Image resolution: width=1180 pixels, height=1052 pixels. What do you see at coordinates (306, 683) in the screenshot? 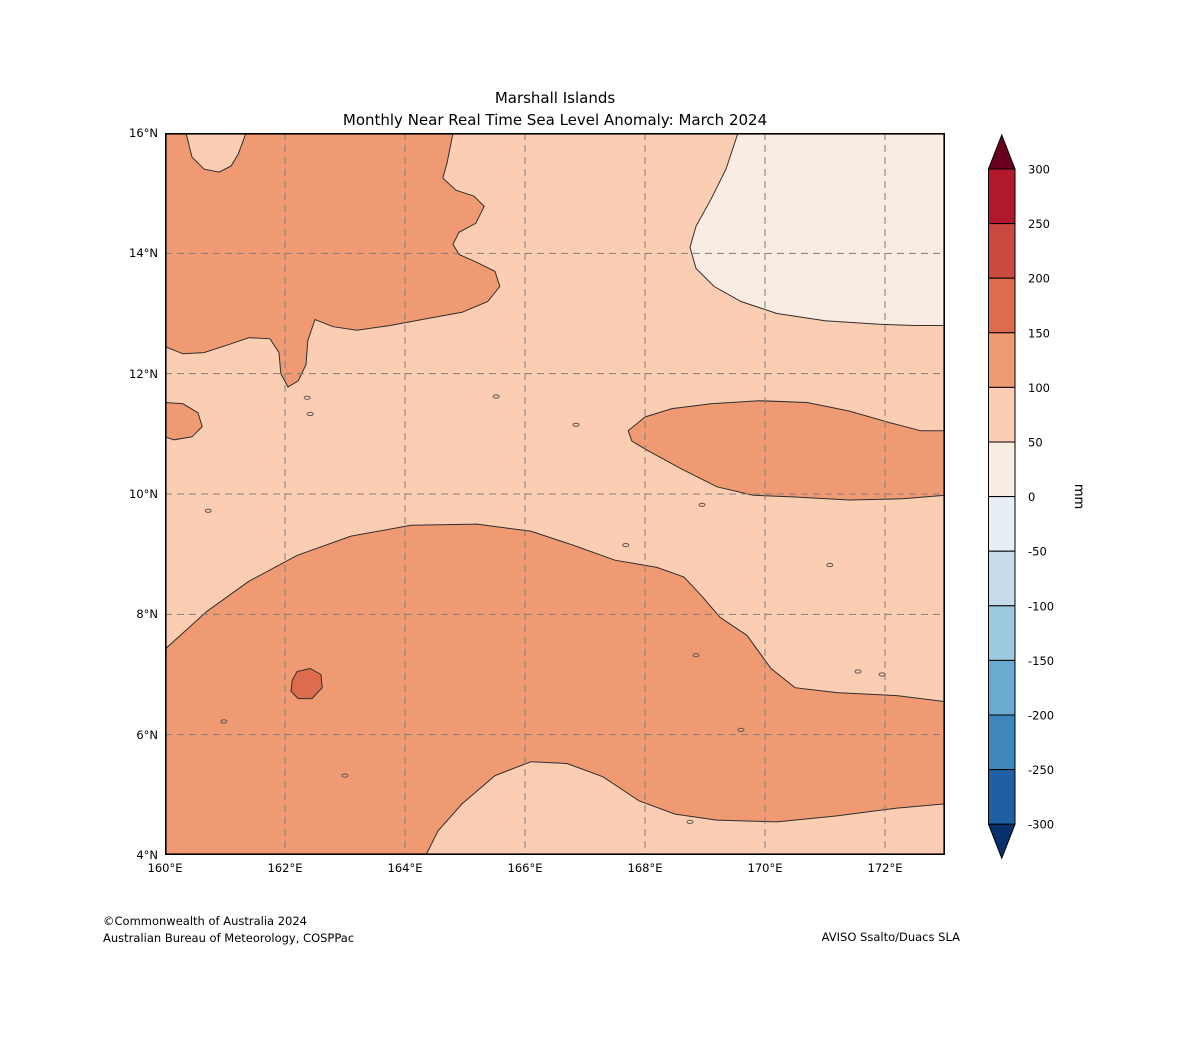
I see `contour-region-southwest-core` at bounding box center [306, 683].